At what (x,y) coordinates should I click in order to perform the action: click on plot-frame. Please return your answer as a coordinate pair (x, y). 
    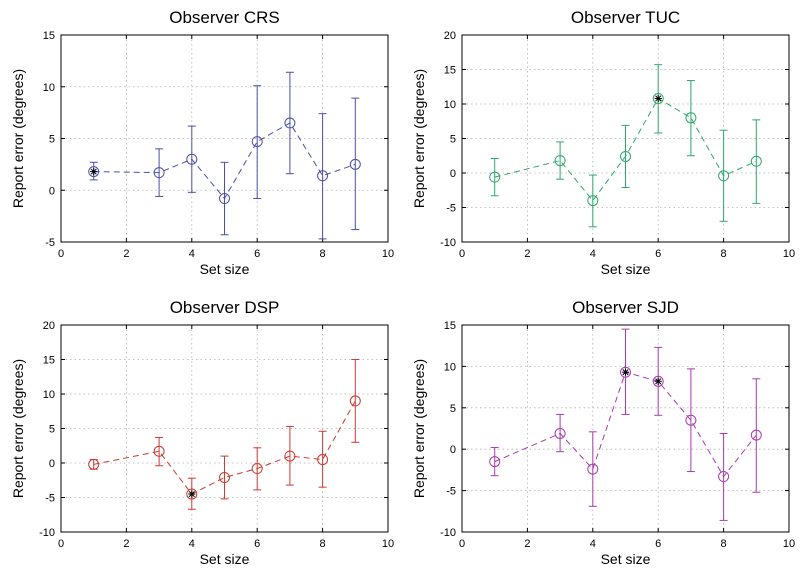
    Looking at the image, I should click on (625, 428).